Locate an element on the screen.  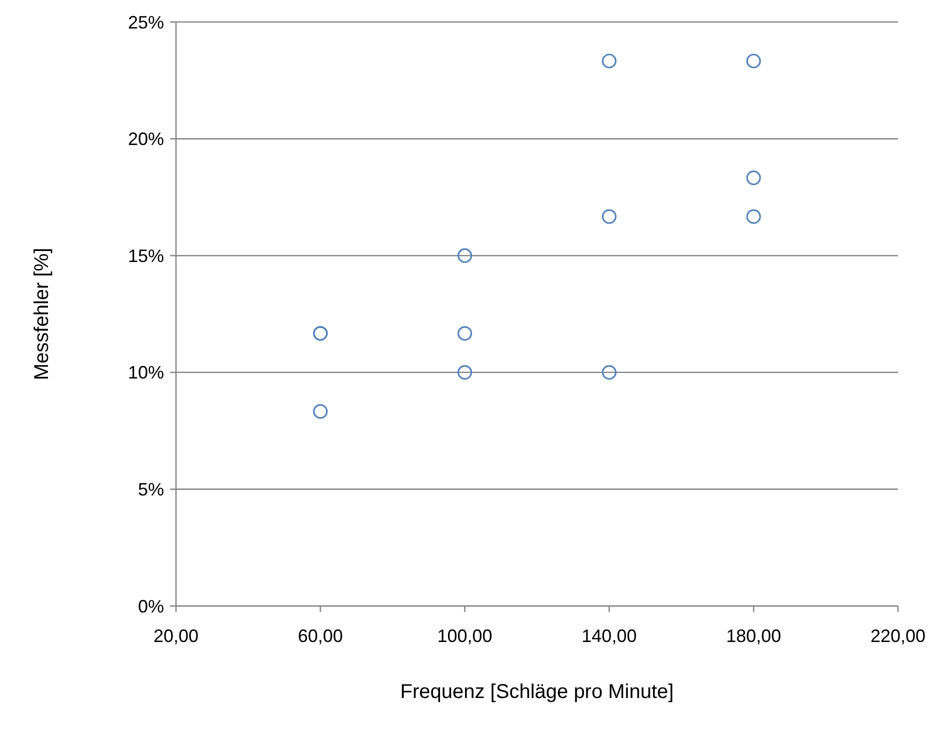
y-tick-label: 0% is located at coordinates (151, 606).